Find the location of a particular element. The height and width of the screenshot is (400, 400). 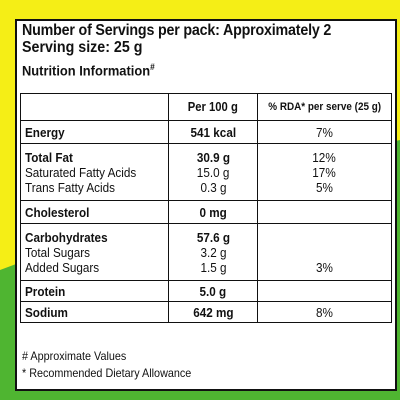

table-row: Energy 541 kcal 7% is located at coordinates (206, 132).